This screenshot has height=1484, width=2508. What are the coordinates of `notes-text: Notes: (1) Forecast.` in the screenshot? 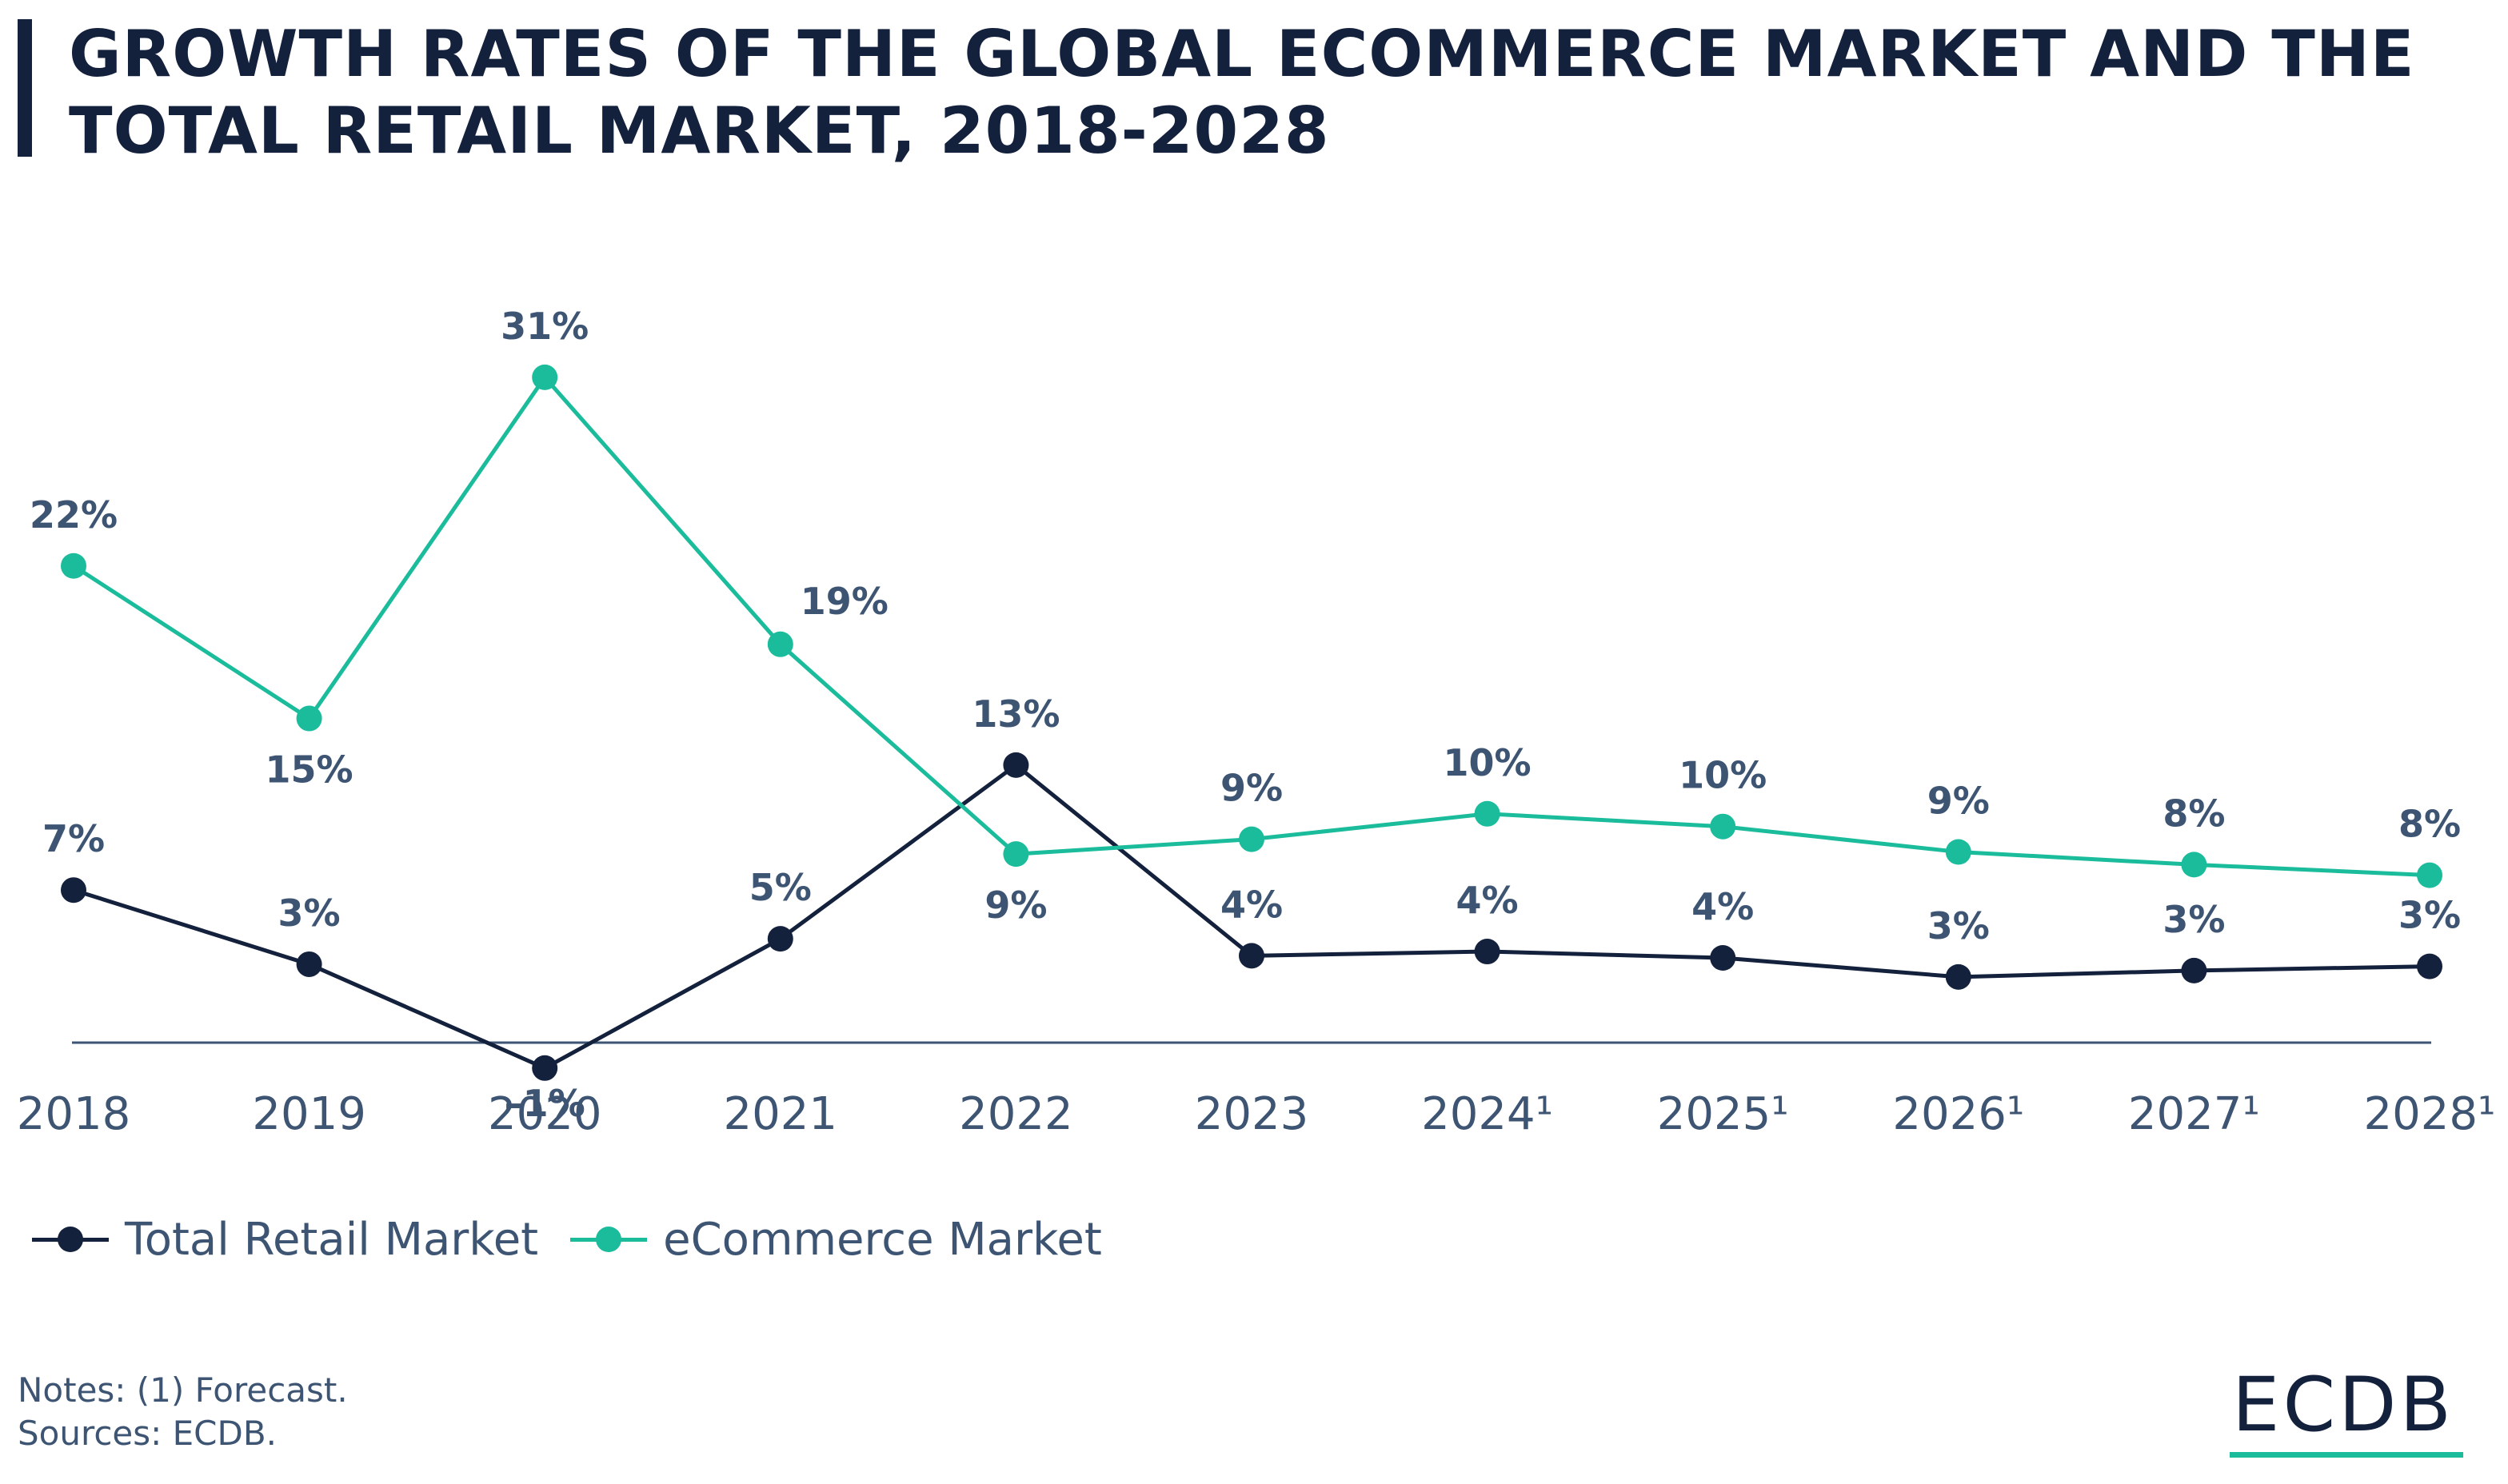 It's located at (183, 1390).